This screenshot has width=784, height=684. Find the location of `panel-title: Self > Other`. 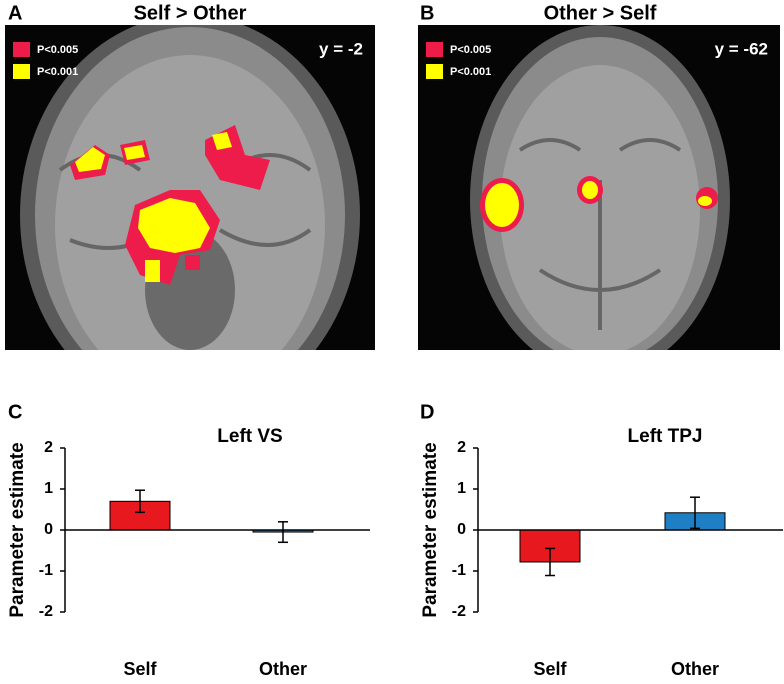

panel-title: Self > Other is located at coordinates (190, 13).